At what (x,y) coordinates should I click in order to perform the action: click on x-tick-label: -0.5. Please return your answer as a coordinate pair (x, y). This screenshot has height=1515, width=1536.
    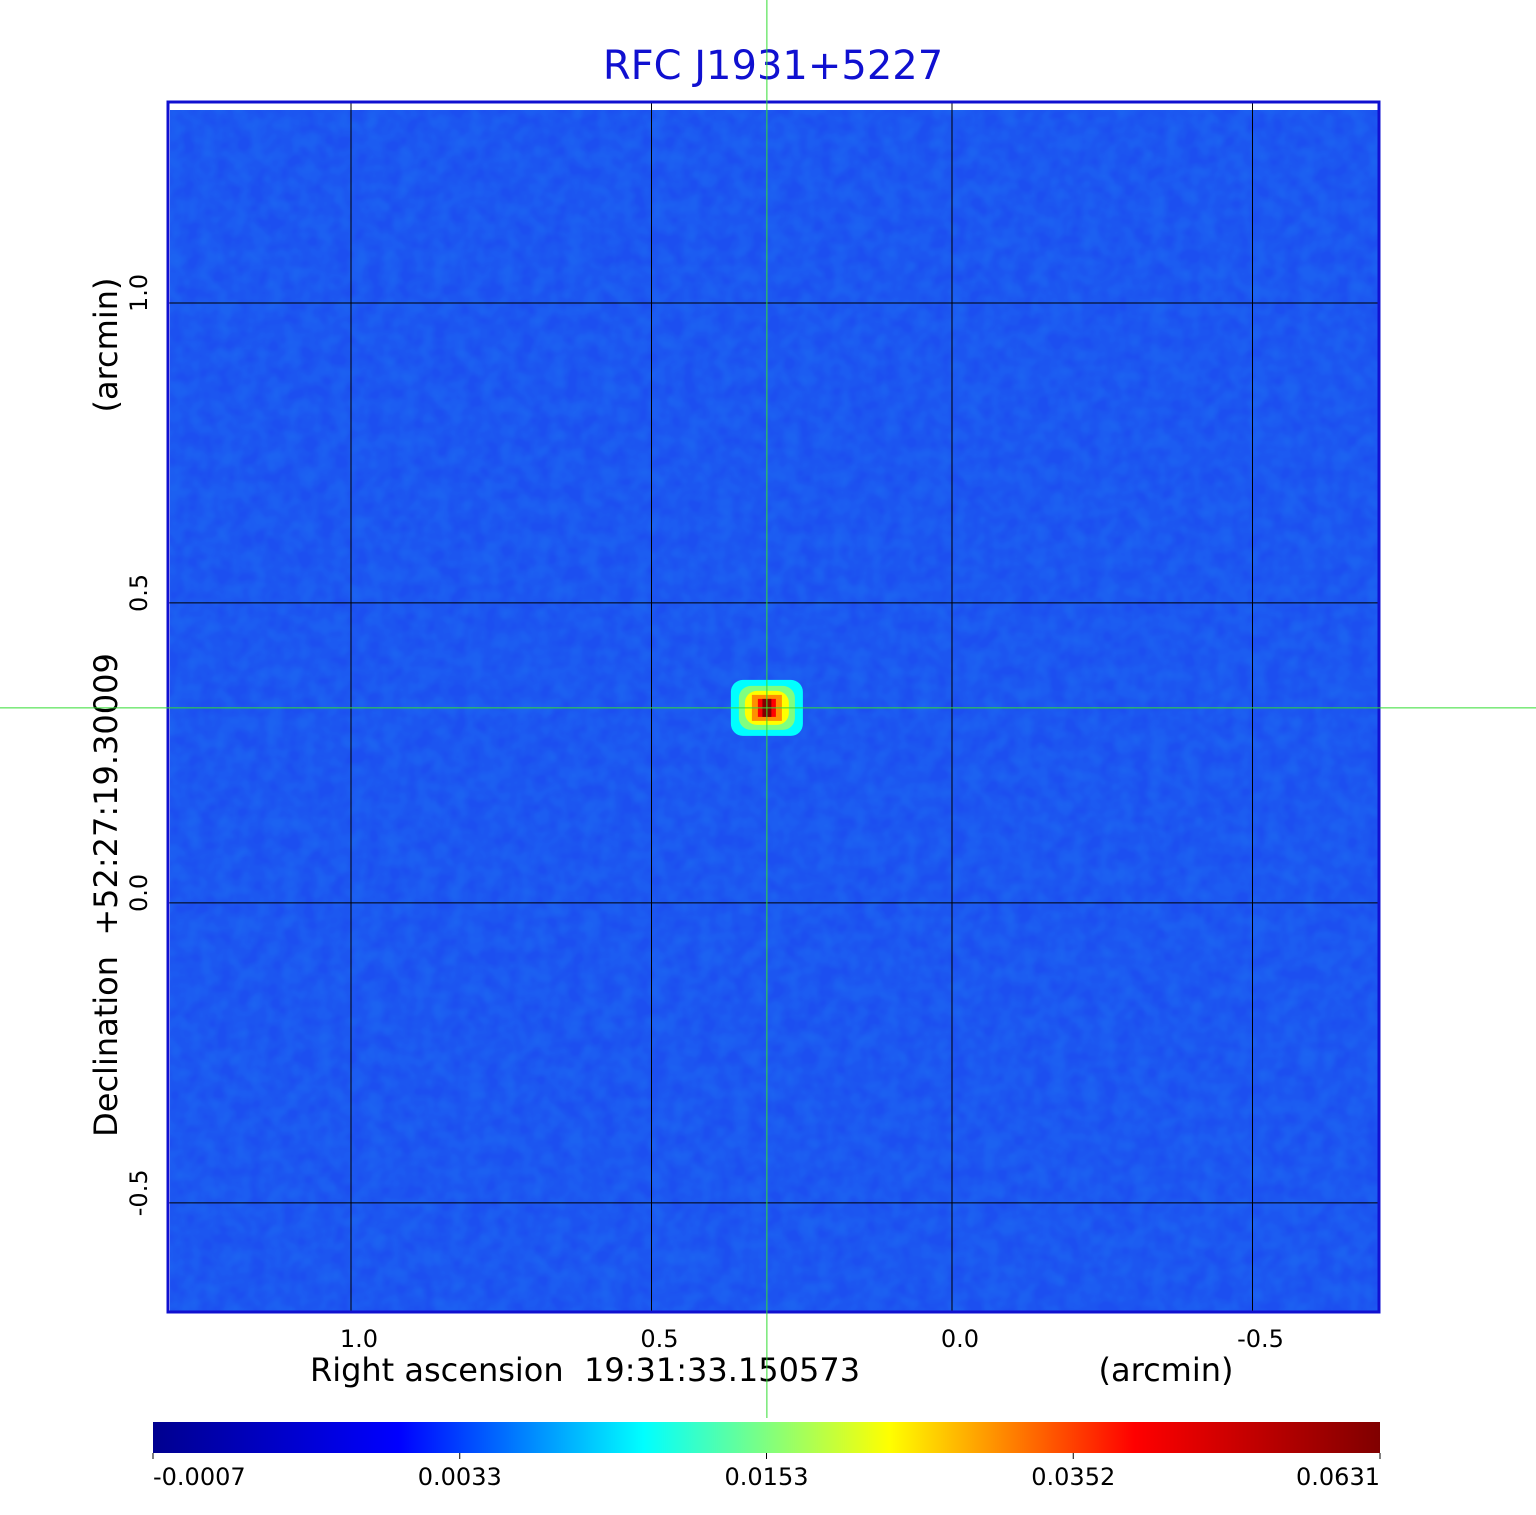
    Looking at the image, I should click on (1260, 1339).